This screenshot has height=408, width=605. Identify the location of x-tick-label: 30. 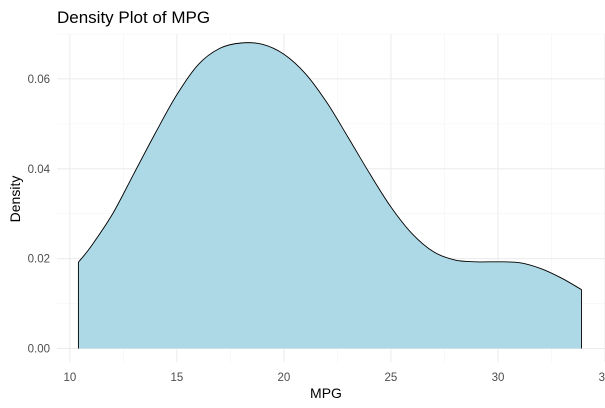
(498, 378).